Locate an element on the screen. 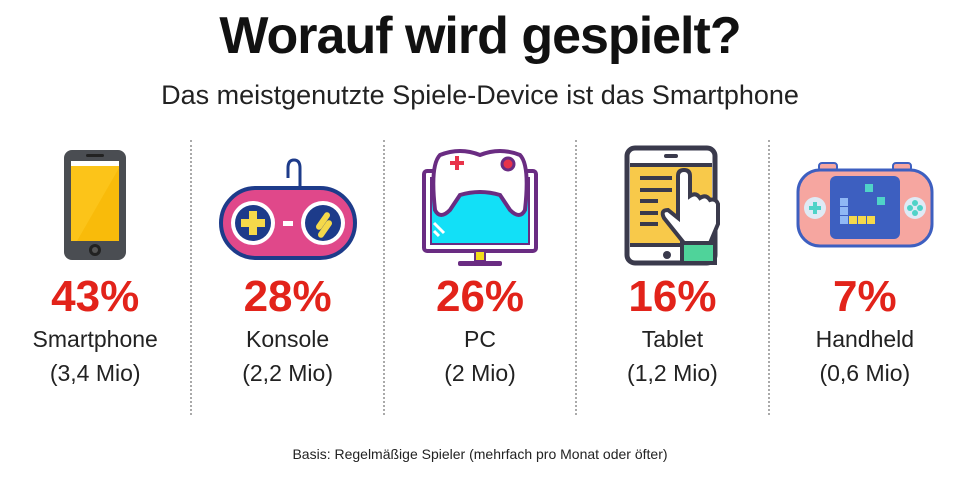 The height and width of the screenshot is (484, 960). pc-monitor-icon is located at coordinates (480, 205).